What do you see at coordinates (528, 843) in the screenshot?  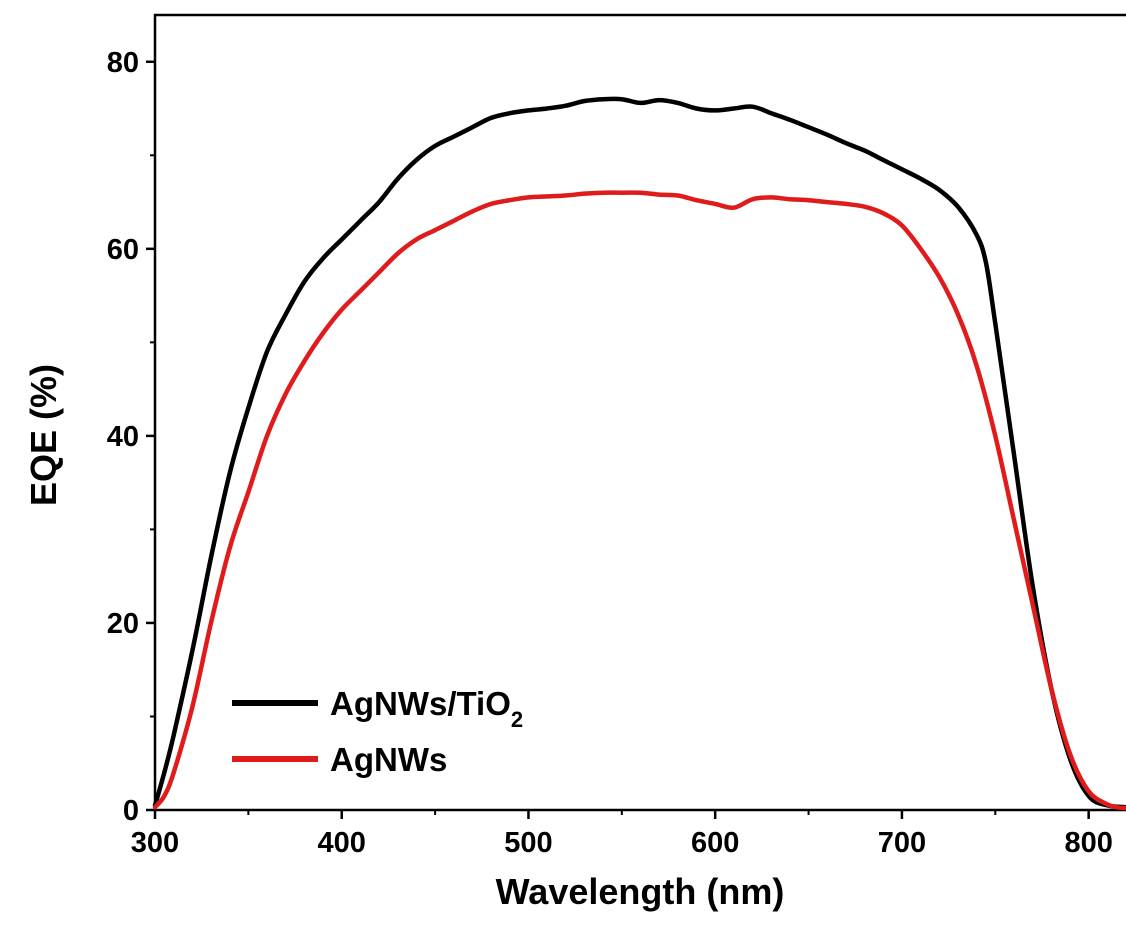 I see `x-tick-label: 500` at bounding box center [528, 843].